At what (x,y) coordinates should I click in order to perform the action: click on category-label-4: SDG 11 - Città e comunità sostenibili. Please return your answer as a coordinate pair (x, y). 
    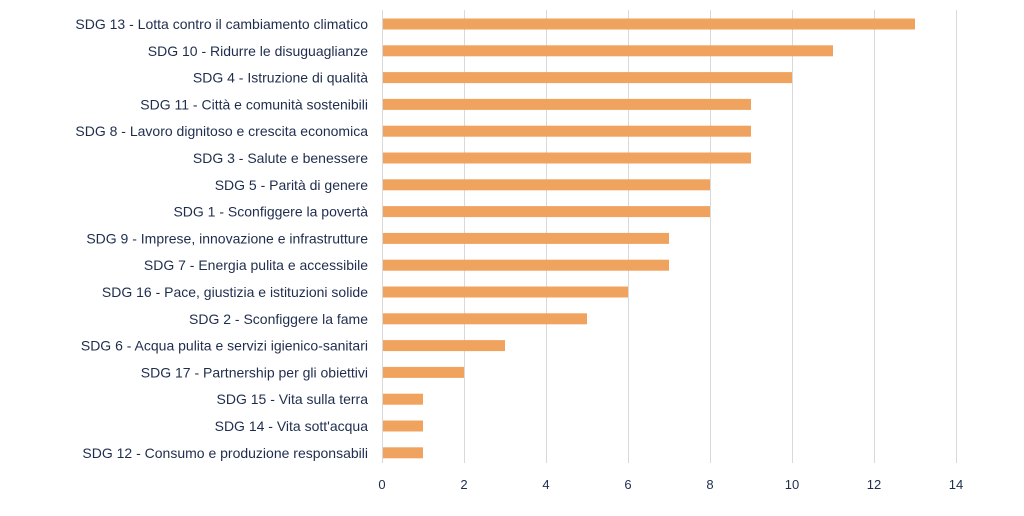
    Looking at the image, I should click on (254, 104).